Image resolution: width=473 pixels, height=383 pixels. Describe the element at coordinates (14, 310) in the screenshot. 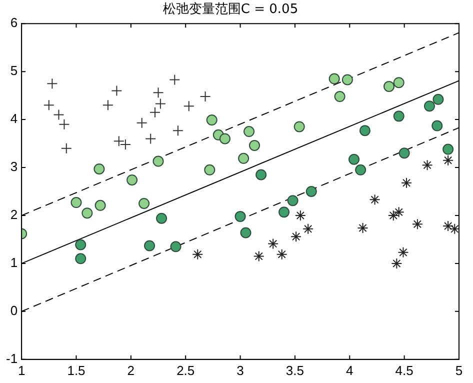

I see `y-tick-label: 0` at that location.